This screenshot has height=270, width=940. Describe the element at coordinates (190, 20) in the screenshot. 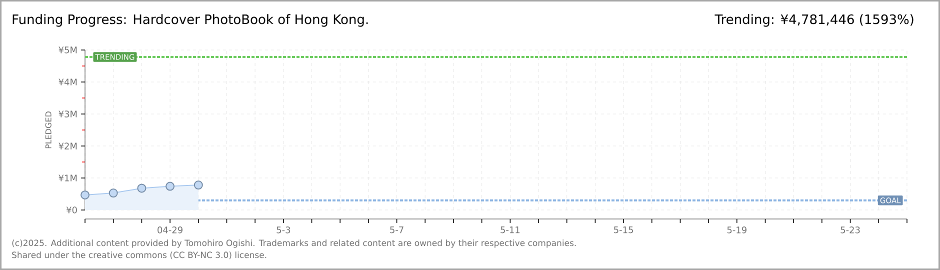

I see `chart-title: Funding Progress: Hardcover PhotoBook of Hong Kong.` at that location.